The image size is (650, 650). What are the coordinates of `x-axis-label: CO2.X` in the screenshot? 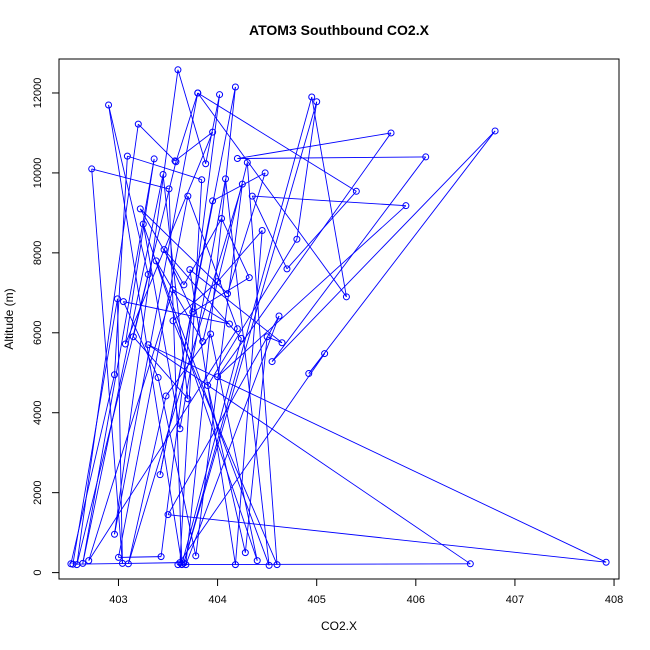 It's located at (339, 626).